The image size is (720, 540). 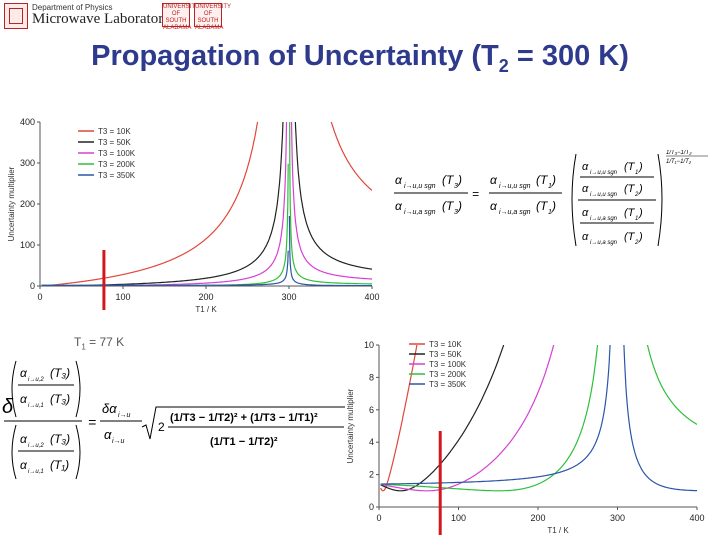 I want to click on y-tick-label: 2, so click(x=371, y=475).